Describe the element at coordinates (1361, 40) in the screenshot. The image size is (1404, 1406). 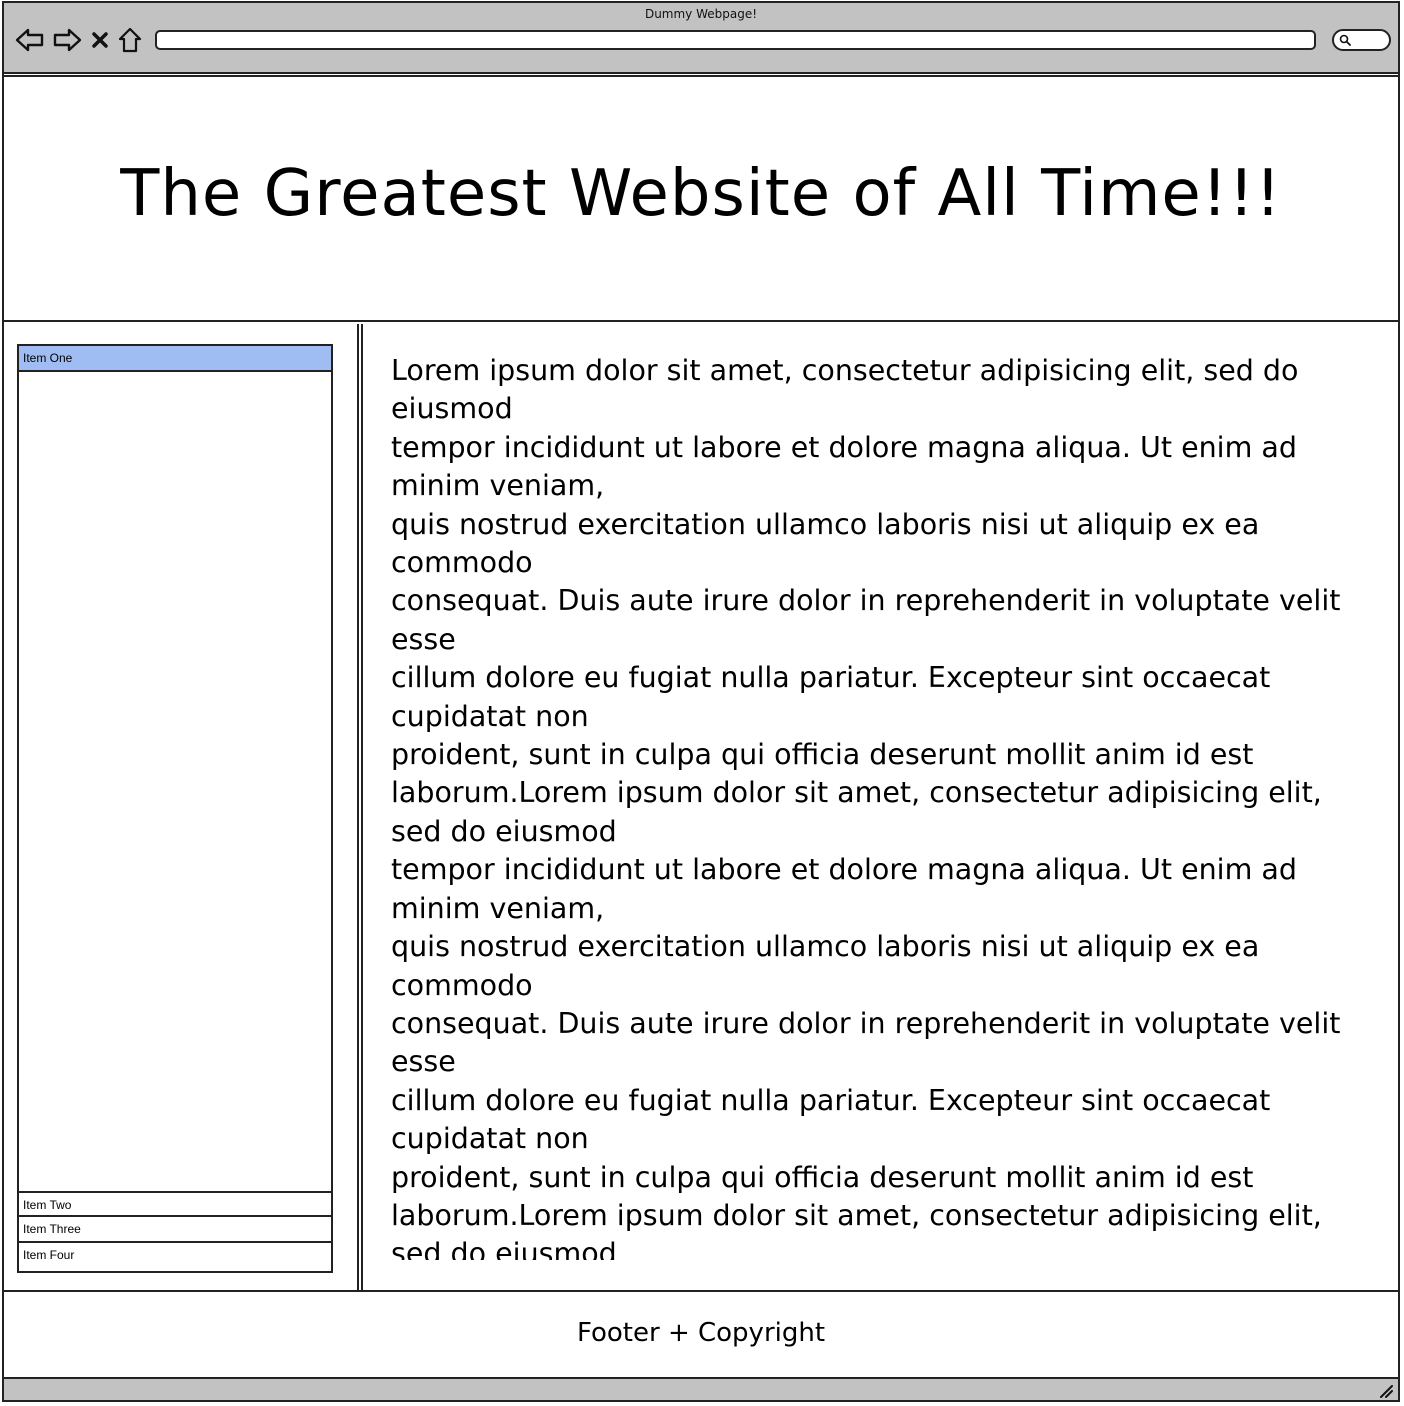
I see `search-input` at that location.